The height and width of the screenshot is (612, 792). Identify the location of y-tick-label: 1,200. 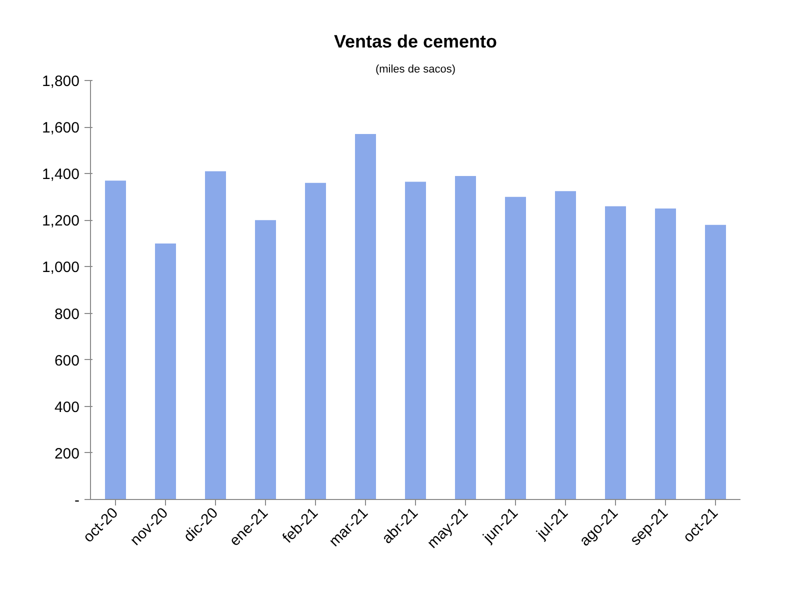
(61, 221).